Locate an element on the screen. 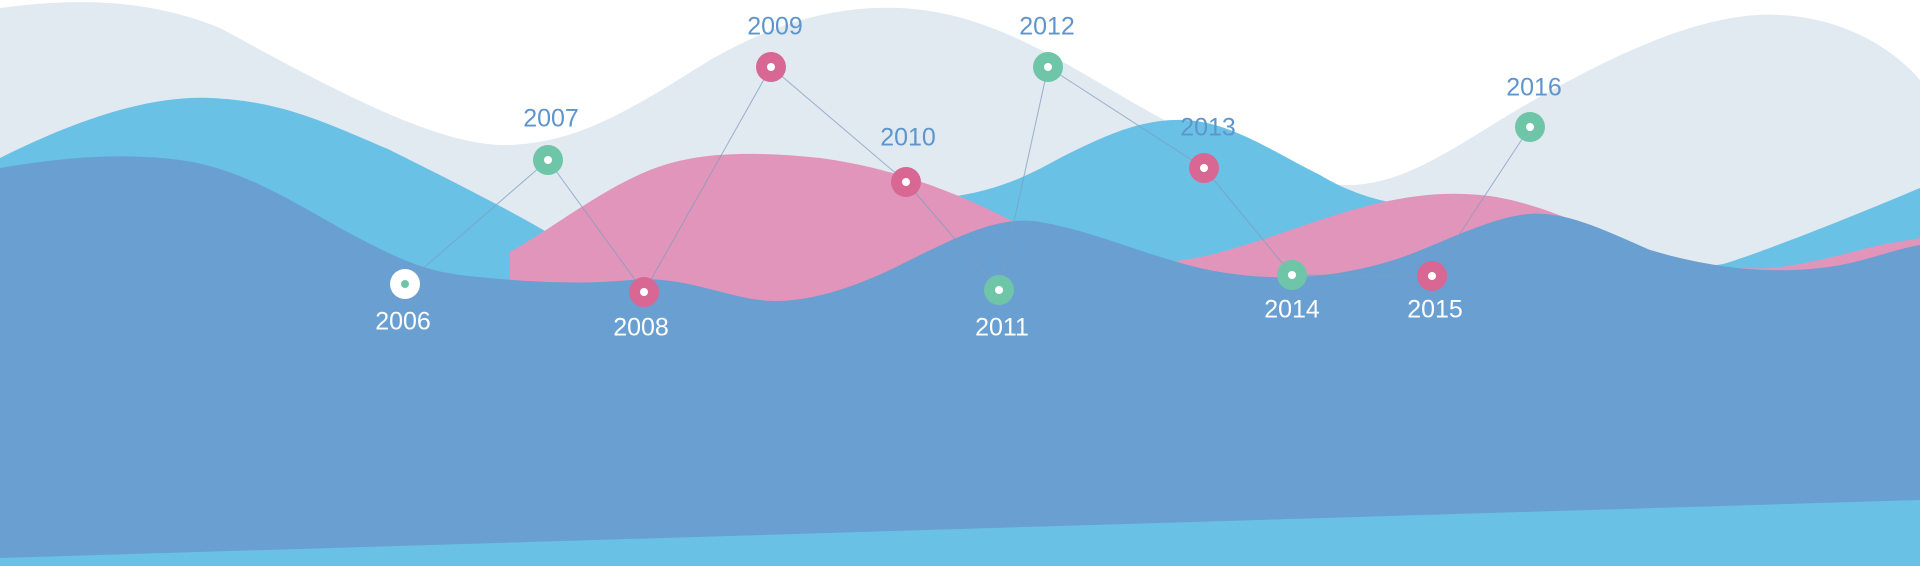  year-label-2009: 2009 is located at coordinates (775, 27).